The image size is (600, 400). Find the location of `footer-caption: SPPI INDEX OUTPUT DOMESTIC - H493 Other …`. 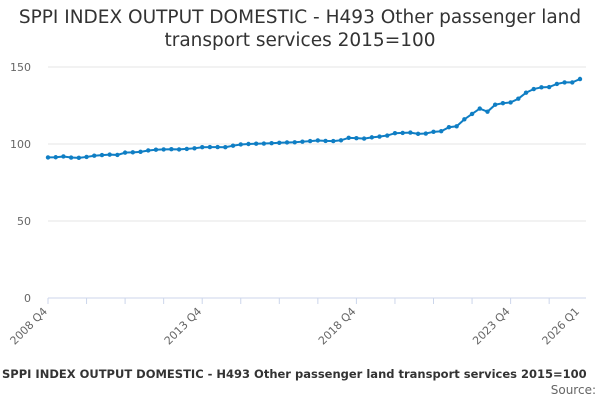

footer-caption: SPPI INDEX OUTPUT DOMESTIC - H493 Other … is located at coordinates (294, 374).